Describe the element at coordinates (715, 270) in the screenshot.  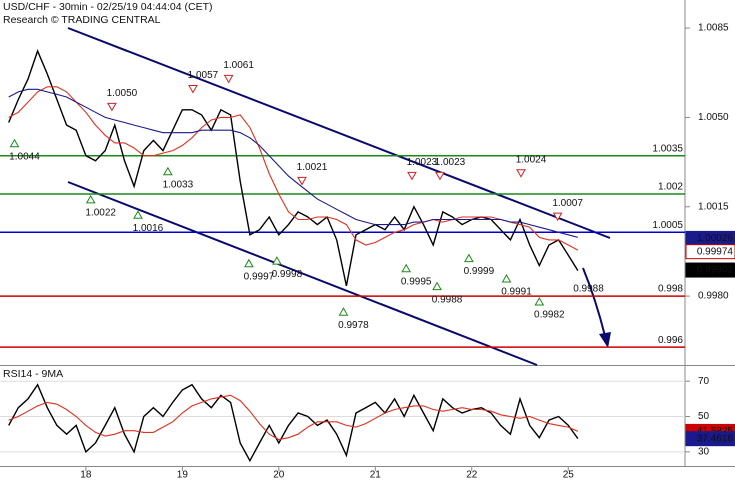
I see `last-value-label: 0.99902` at that location.